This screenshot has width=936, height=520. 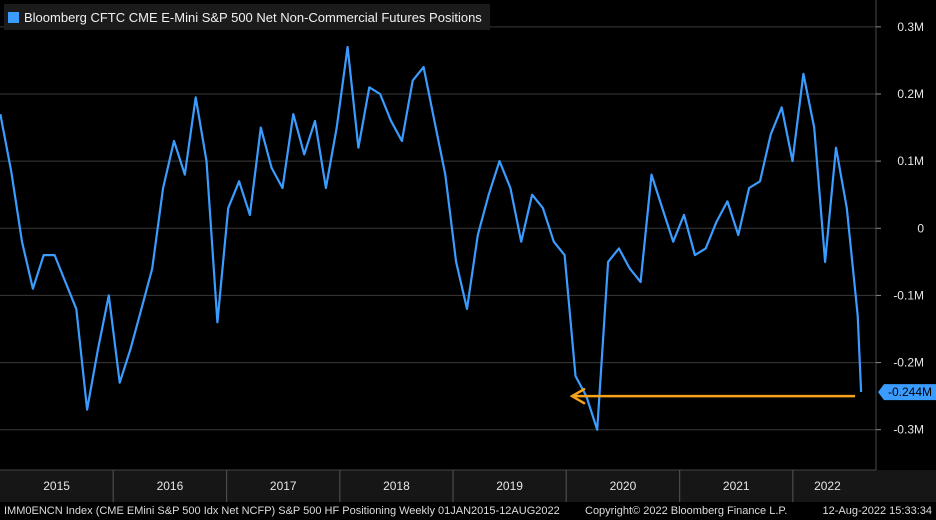 What do you see at coordinates (877, 511) in the screenshot?
I see `footer-timestamp: 12-Aug-2022 15:33:34` at bounding box center [877, 511].